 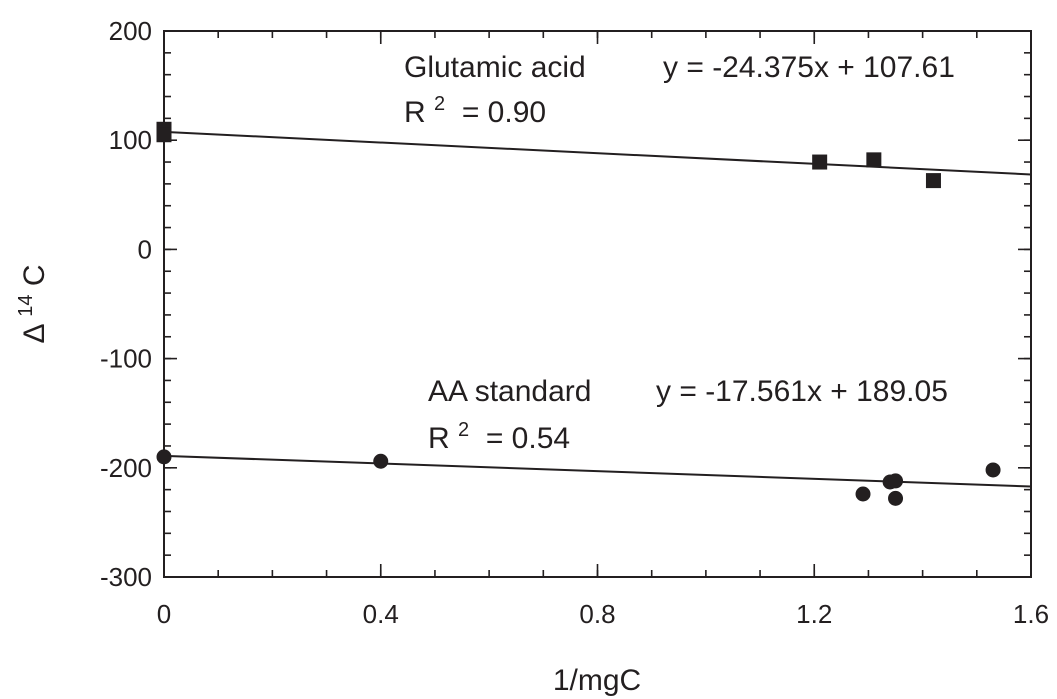 I want to click on y-axis-label-prefix: Δ, so click(x=34, y=334).